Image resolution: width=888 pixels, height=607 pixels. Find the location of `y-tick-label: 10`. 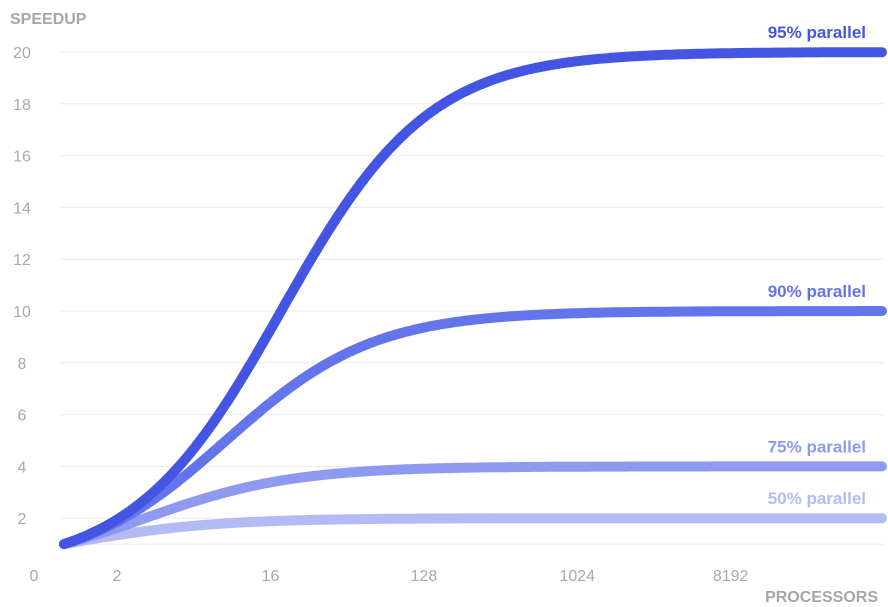

y-tick-label: 10 is located at coordinates (22, 312).